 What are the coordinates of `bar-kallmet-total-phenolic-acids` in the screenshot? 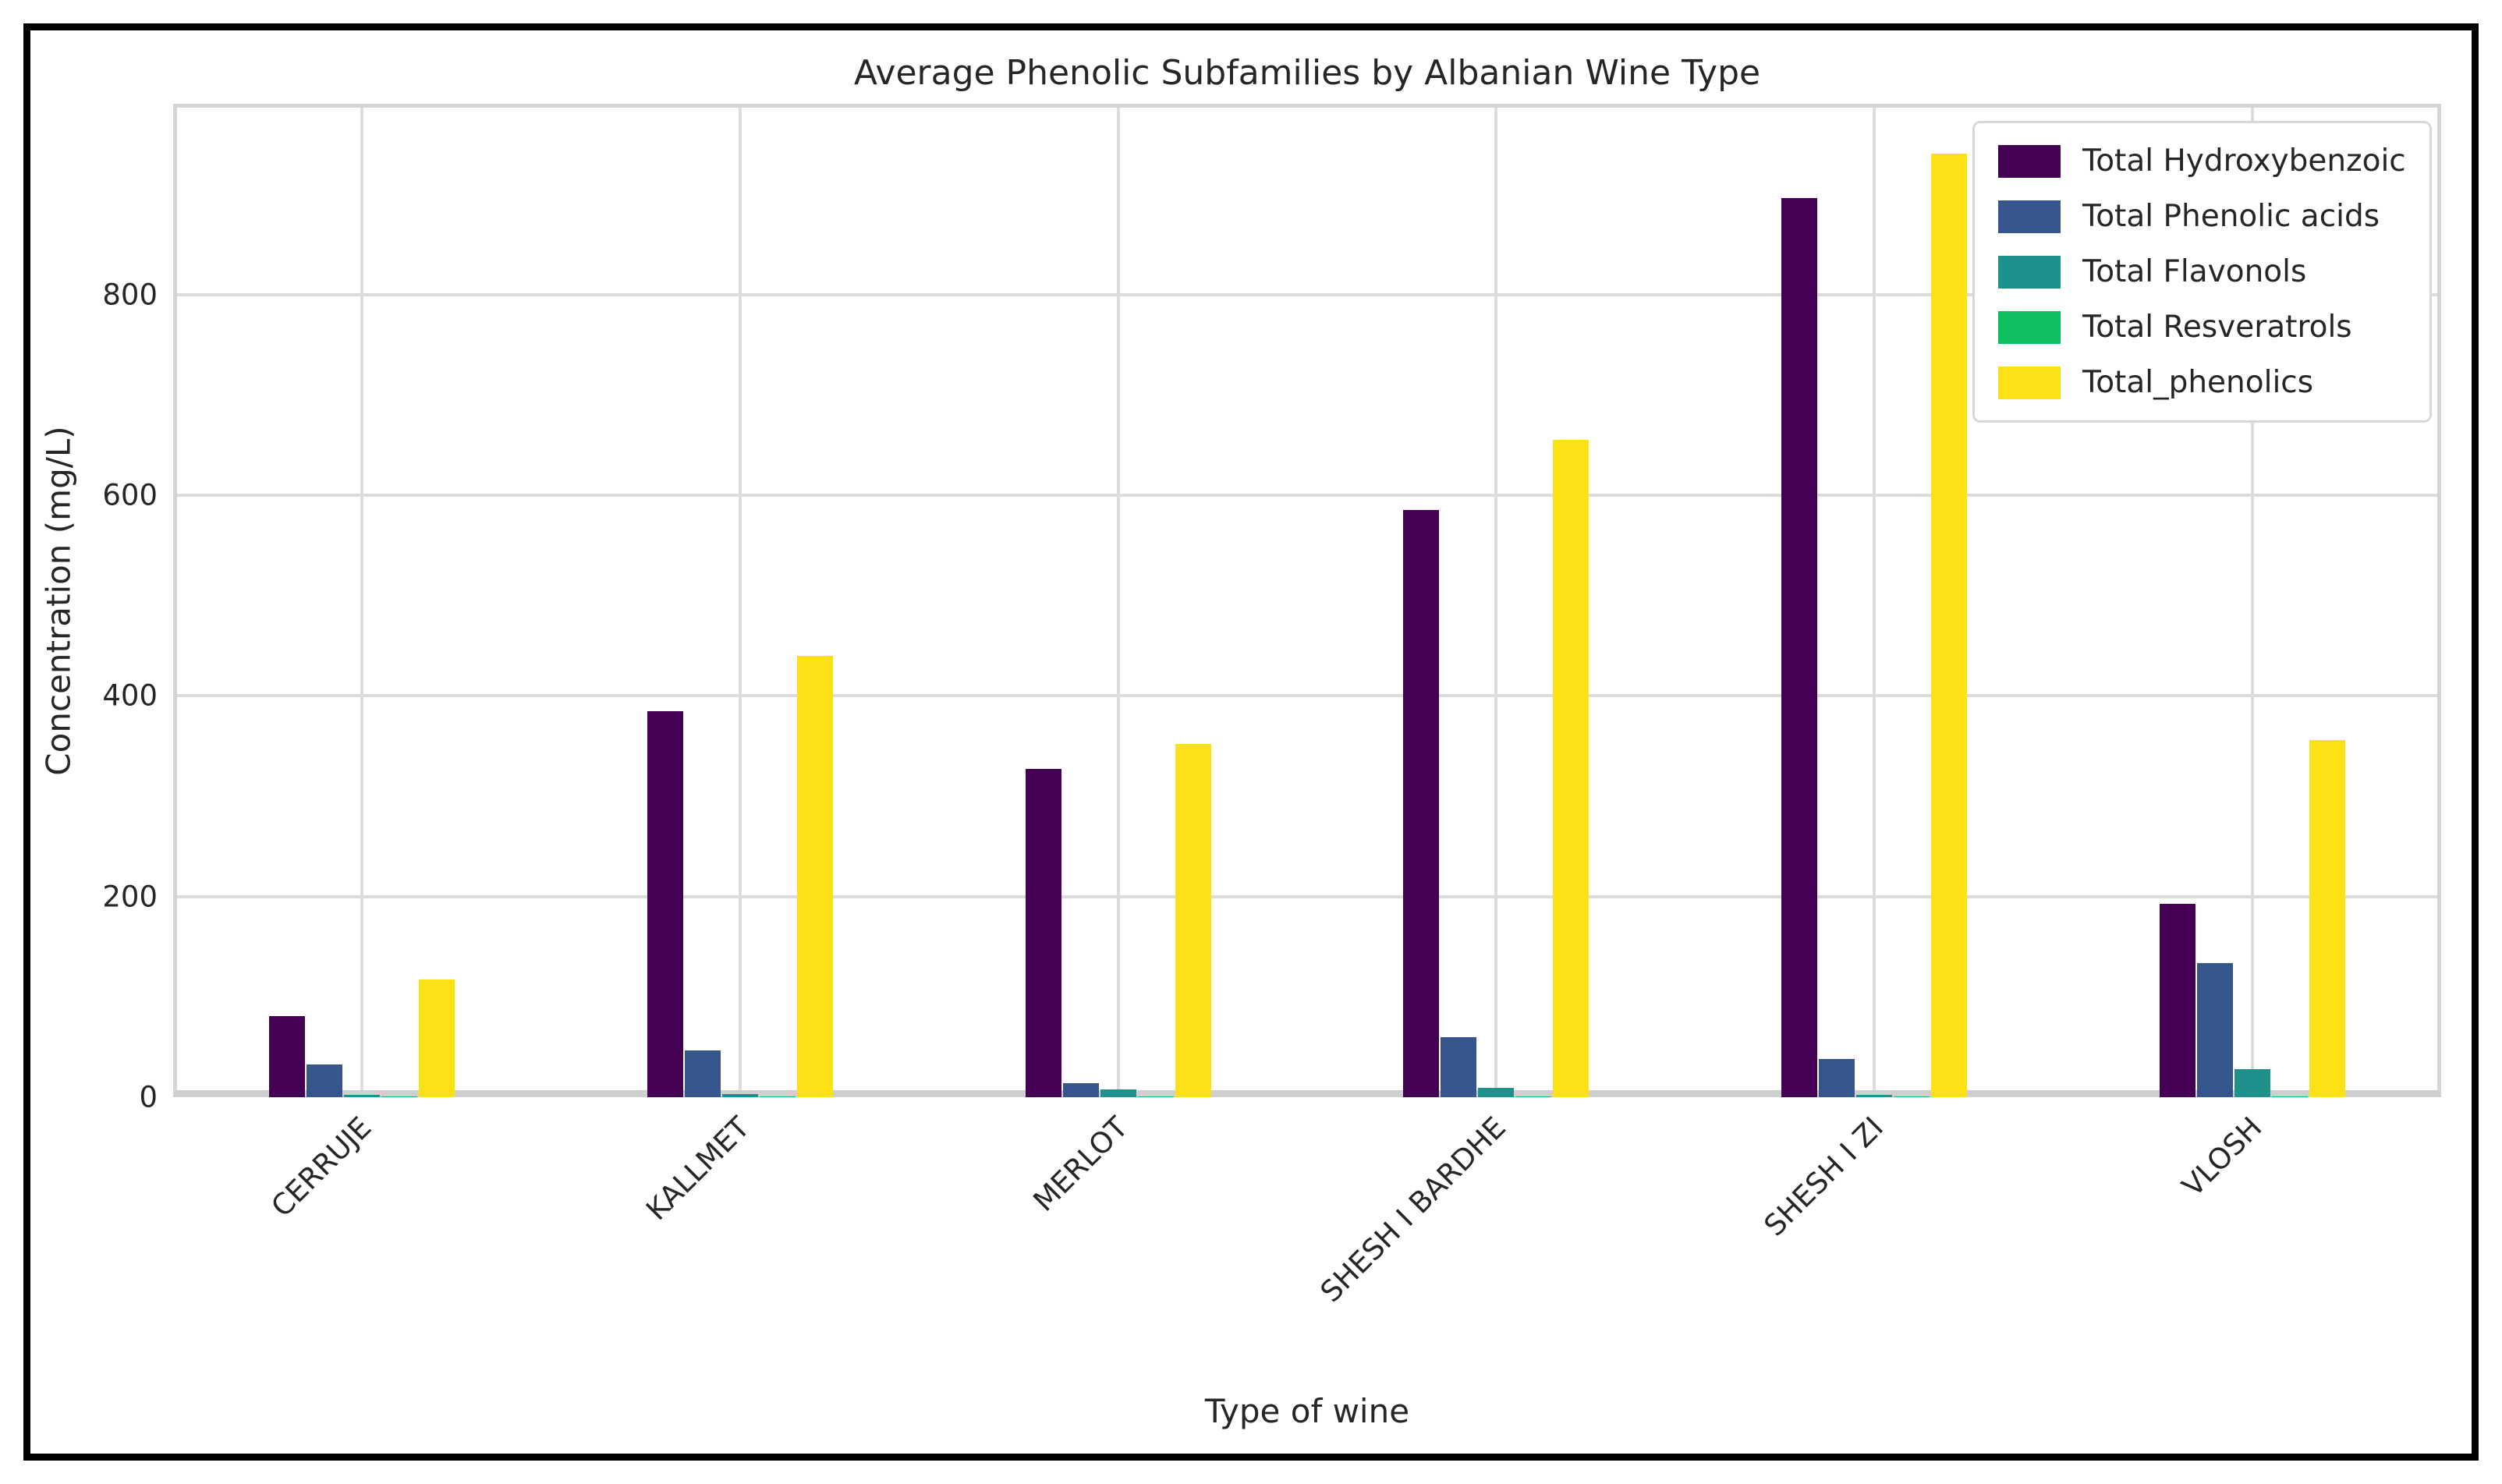 It's located at (703, 1073).